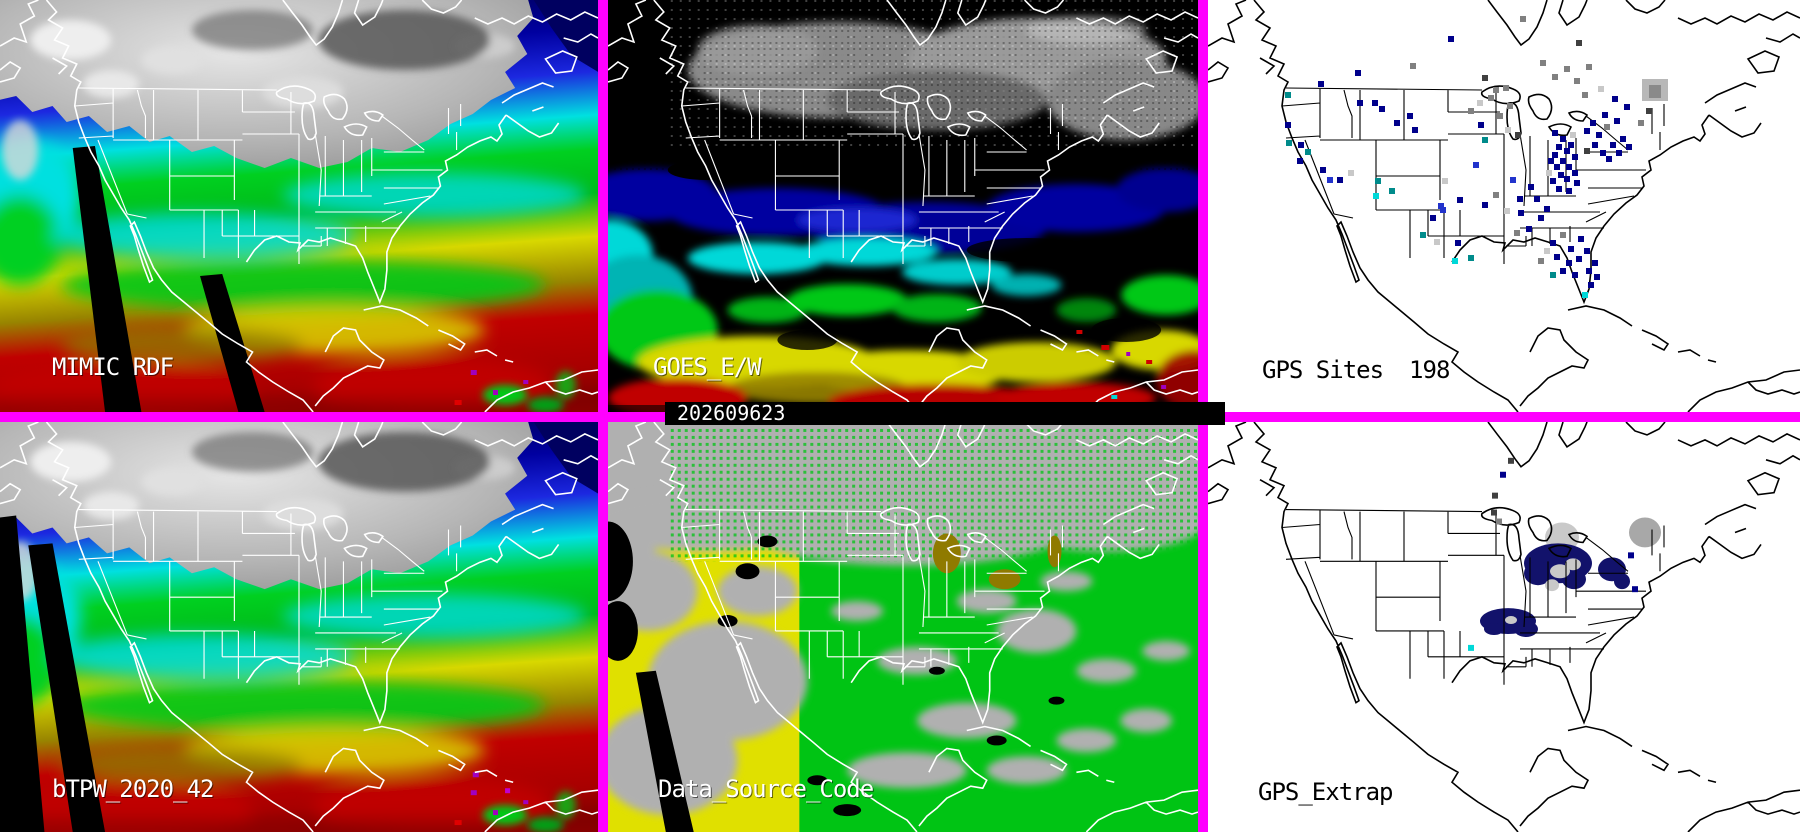 This screenshot has width=1800, height=832. I want to click on gps-sites-label: GPS Sites 198, so click(1356, 370).